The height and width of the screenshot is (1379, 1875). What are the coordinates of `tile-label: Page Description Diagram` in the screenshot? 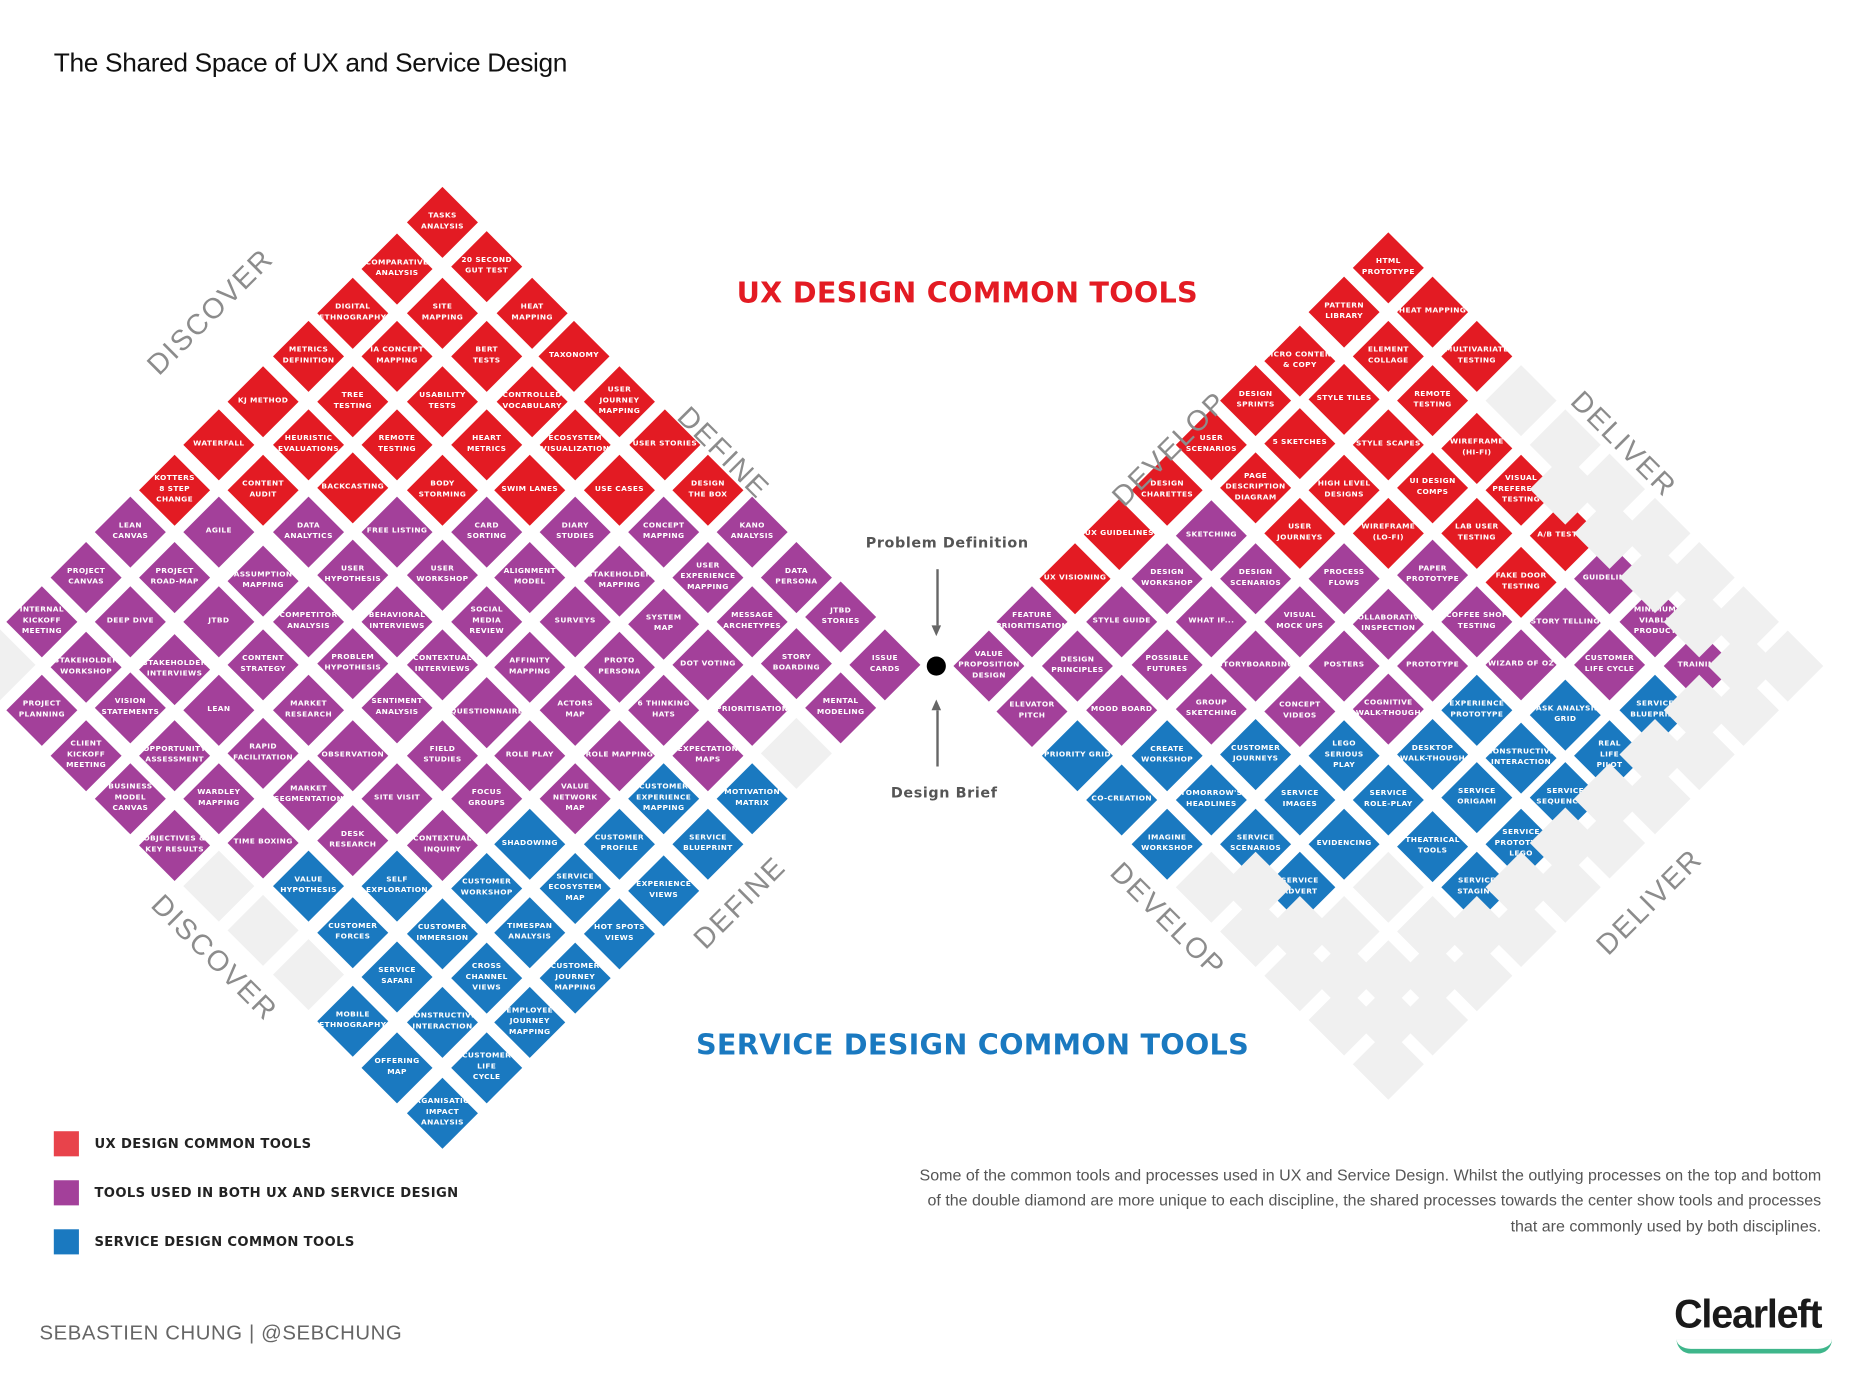 It's located at (1255, 486).